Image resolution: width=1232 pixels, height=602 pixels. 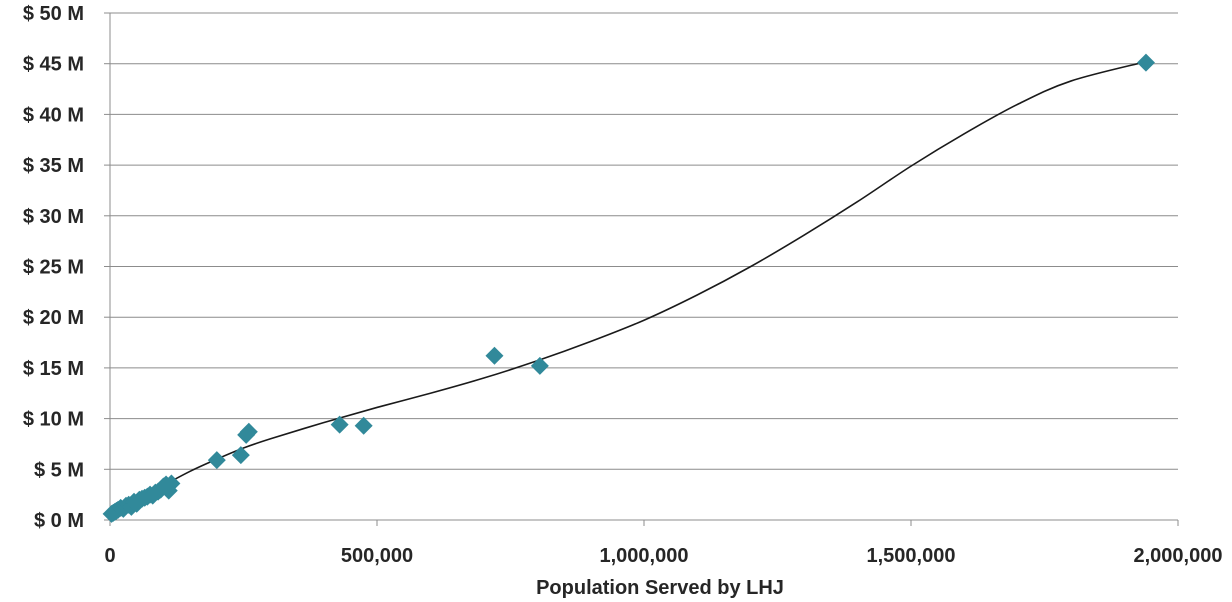 I want to click on x-tick-label: 0, so click(x=109, y=556).